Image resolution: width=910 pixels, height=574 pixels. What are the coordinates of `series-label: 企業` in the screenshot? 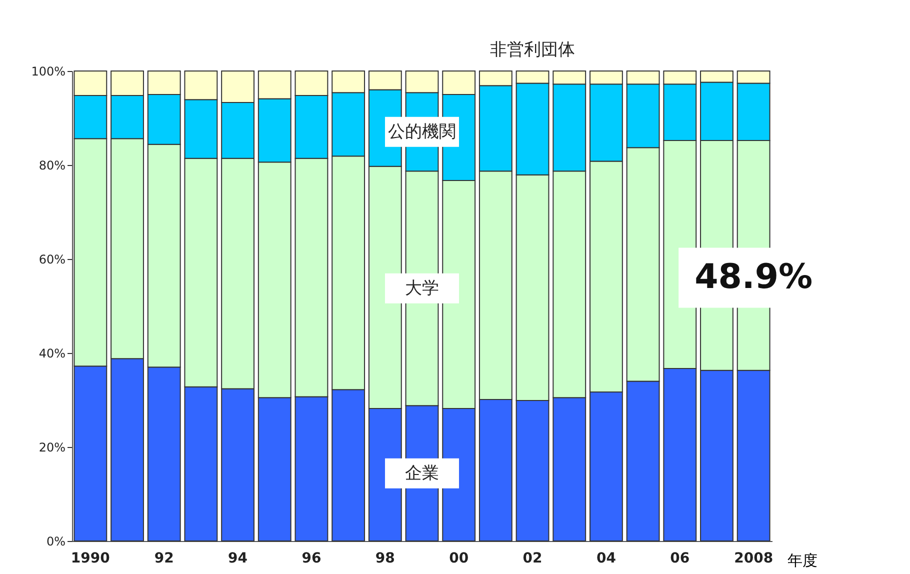 It's located at (422, 473).